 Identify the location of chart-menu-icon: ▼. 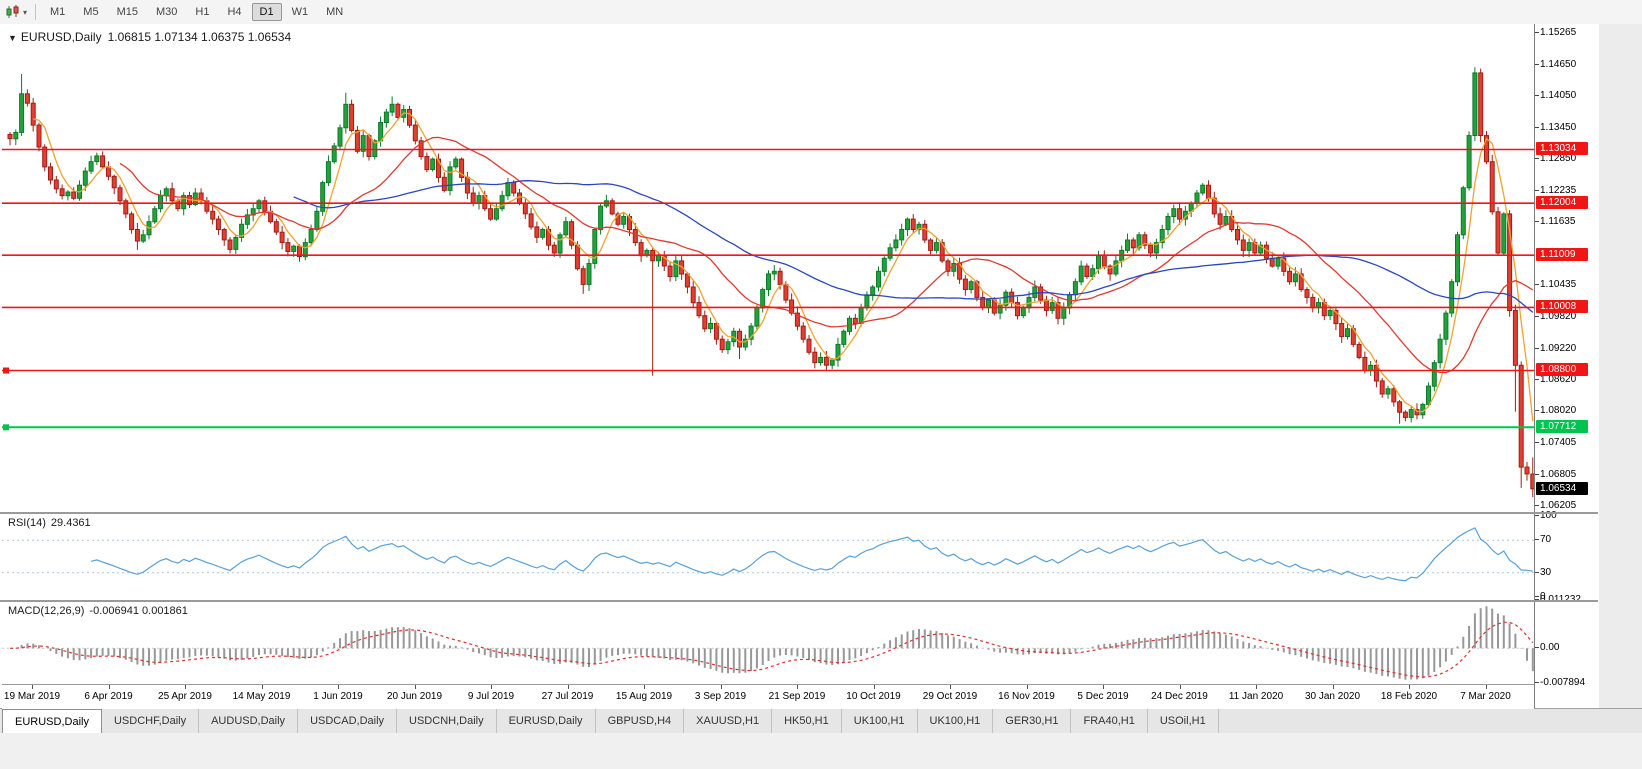
(12, 38).